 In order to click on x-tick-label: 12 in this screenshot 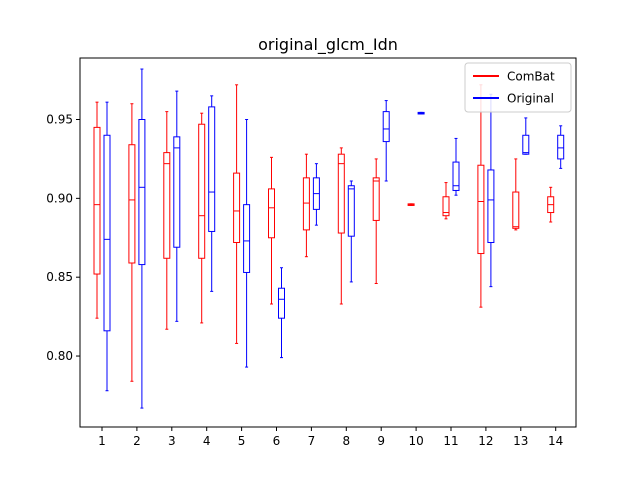, I will do `click(485, 441)`.